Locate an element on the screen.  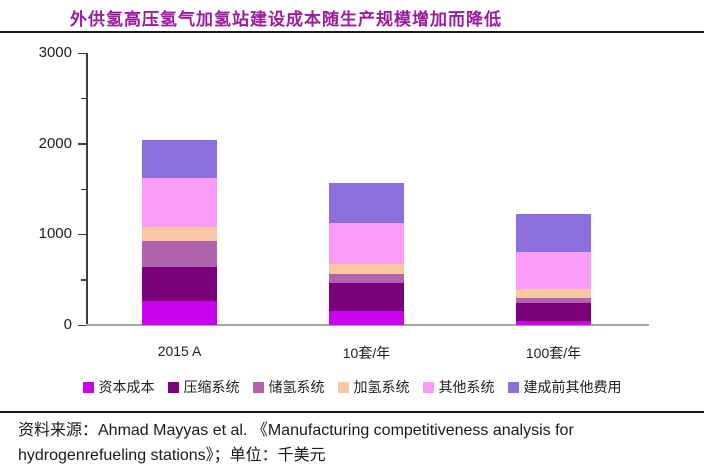
legend-item-建成前其他费用: 建成前其他费用 is located at coordinates (564, 387).